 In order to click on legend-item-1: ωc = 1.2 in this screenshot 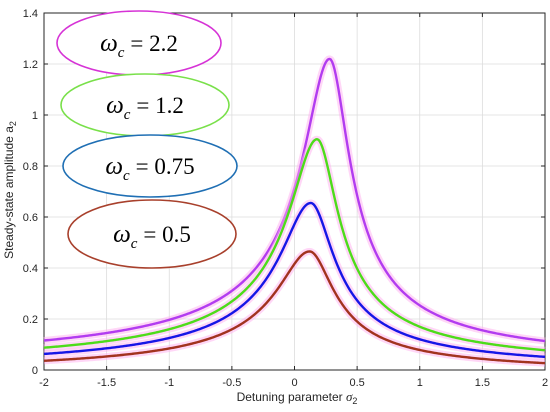, I will do `click(145, 105)`.